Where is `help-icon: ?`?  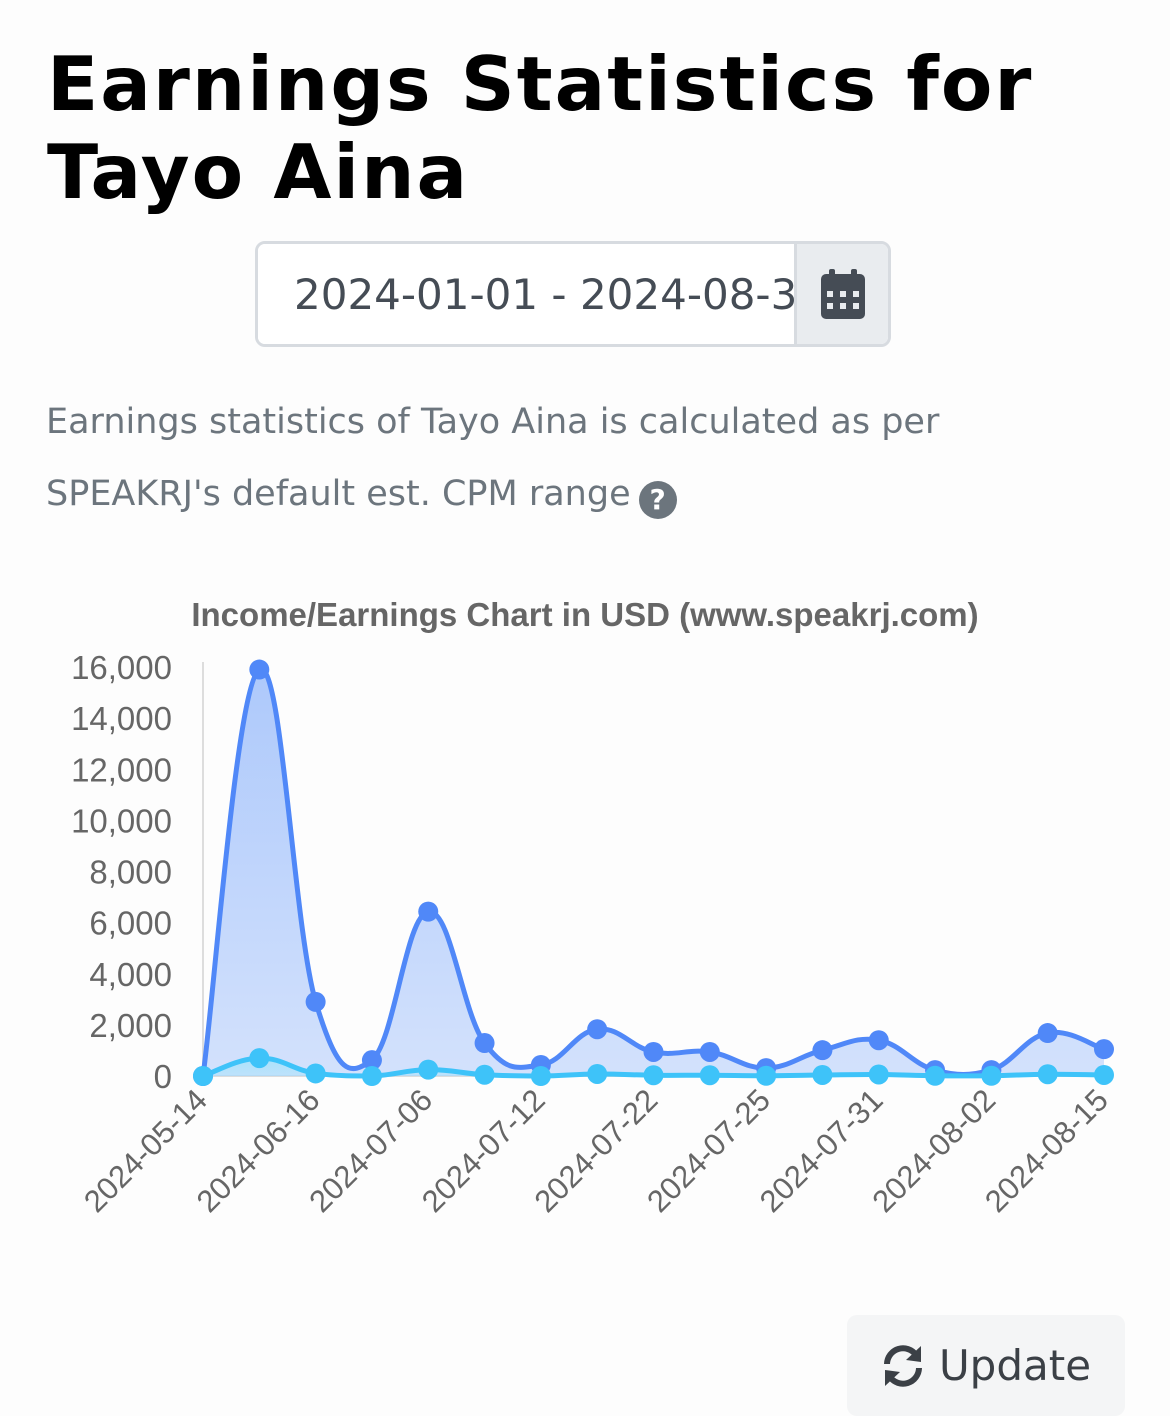 help-icon: ? is located at coordinates (657, 500).